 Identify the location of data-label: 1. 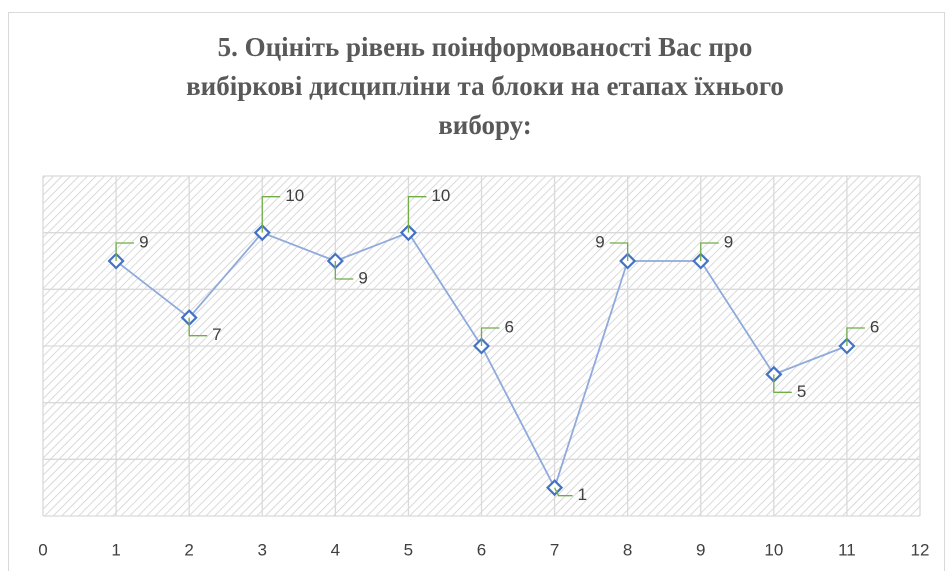
(582, 494).